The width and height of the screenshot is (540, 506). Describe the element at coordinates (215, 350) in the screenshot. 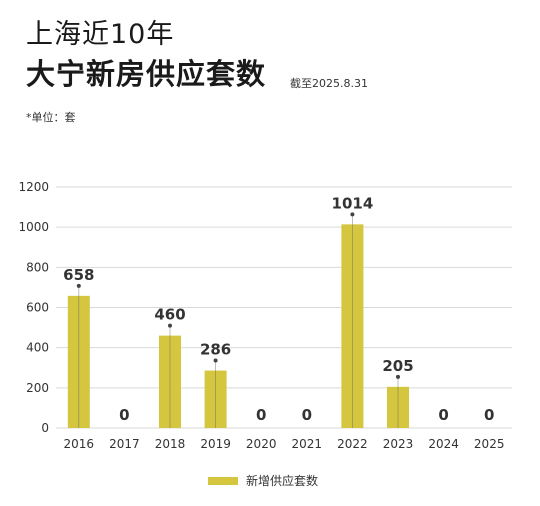

I see `data-label: 286` at that location.